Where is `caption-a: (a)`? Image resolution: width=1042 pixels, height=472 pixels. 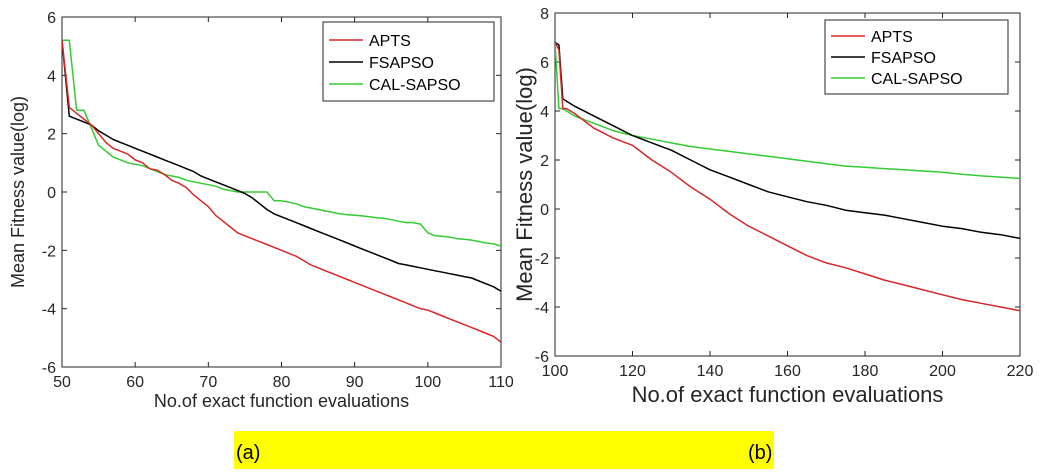 caption-a: (a) is located at coordinates (248, 453).